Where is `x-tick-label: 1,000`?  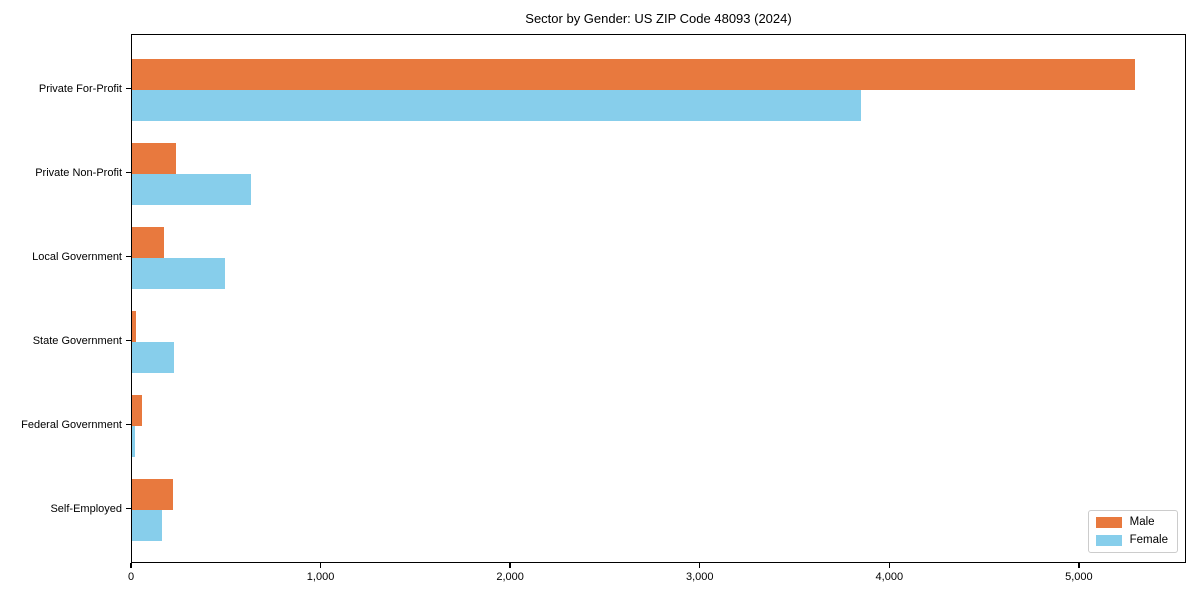
x-tick-label: 1,000 is located at coordinates (320, 577).